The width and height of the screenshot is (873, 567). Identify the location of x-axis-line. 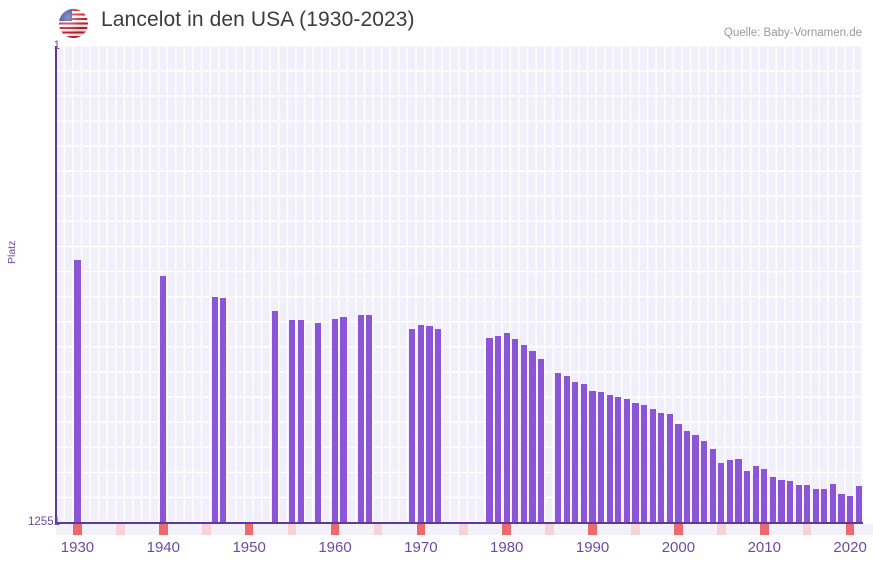
(459, 523).